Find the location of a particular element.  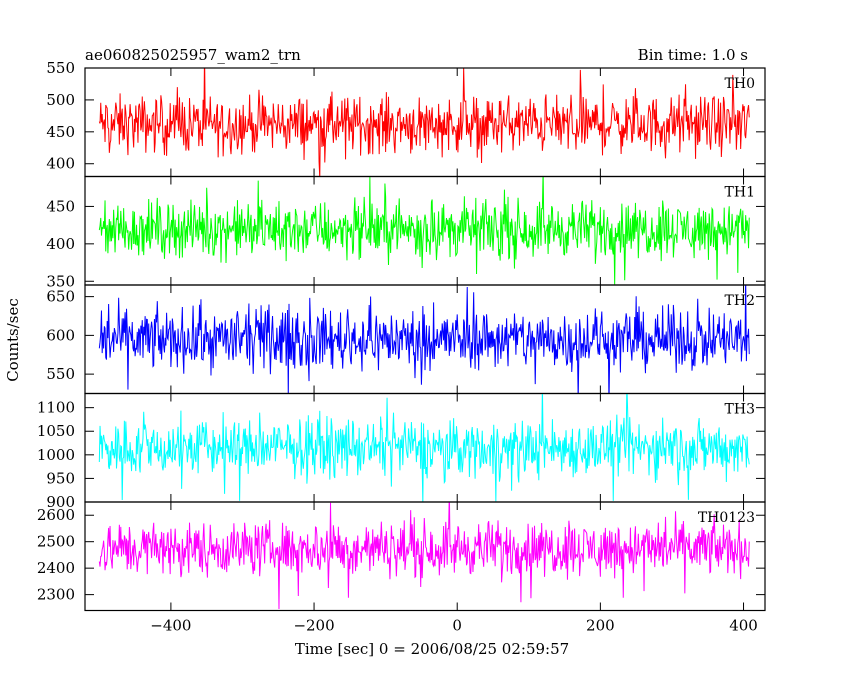

panel-label: TH1 is located at coordinates (740, 193).